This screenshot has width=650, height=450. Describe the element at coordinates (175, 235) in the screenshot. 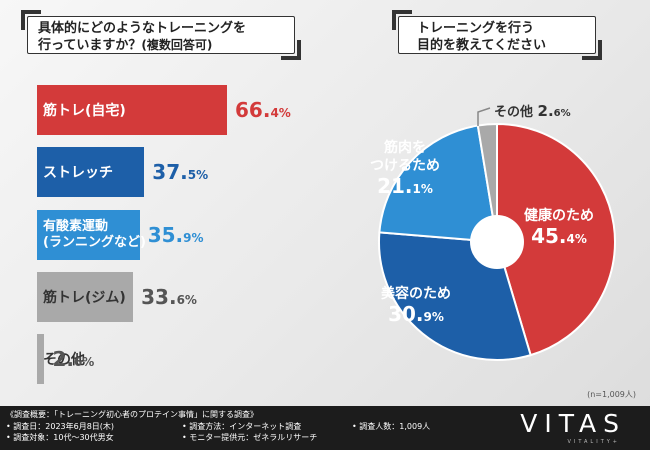

I see `bar-value-2: 35. 9%` at that location.